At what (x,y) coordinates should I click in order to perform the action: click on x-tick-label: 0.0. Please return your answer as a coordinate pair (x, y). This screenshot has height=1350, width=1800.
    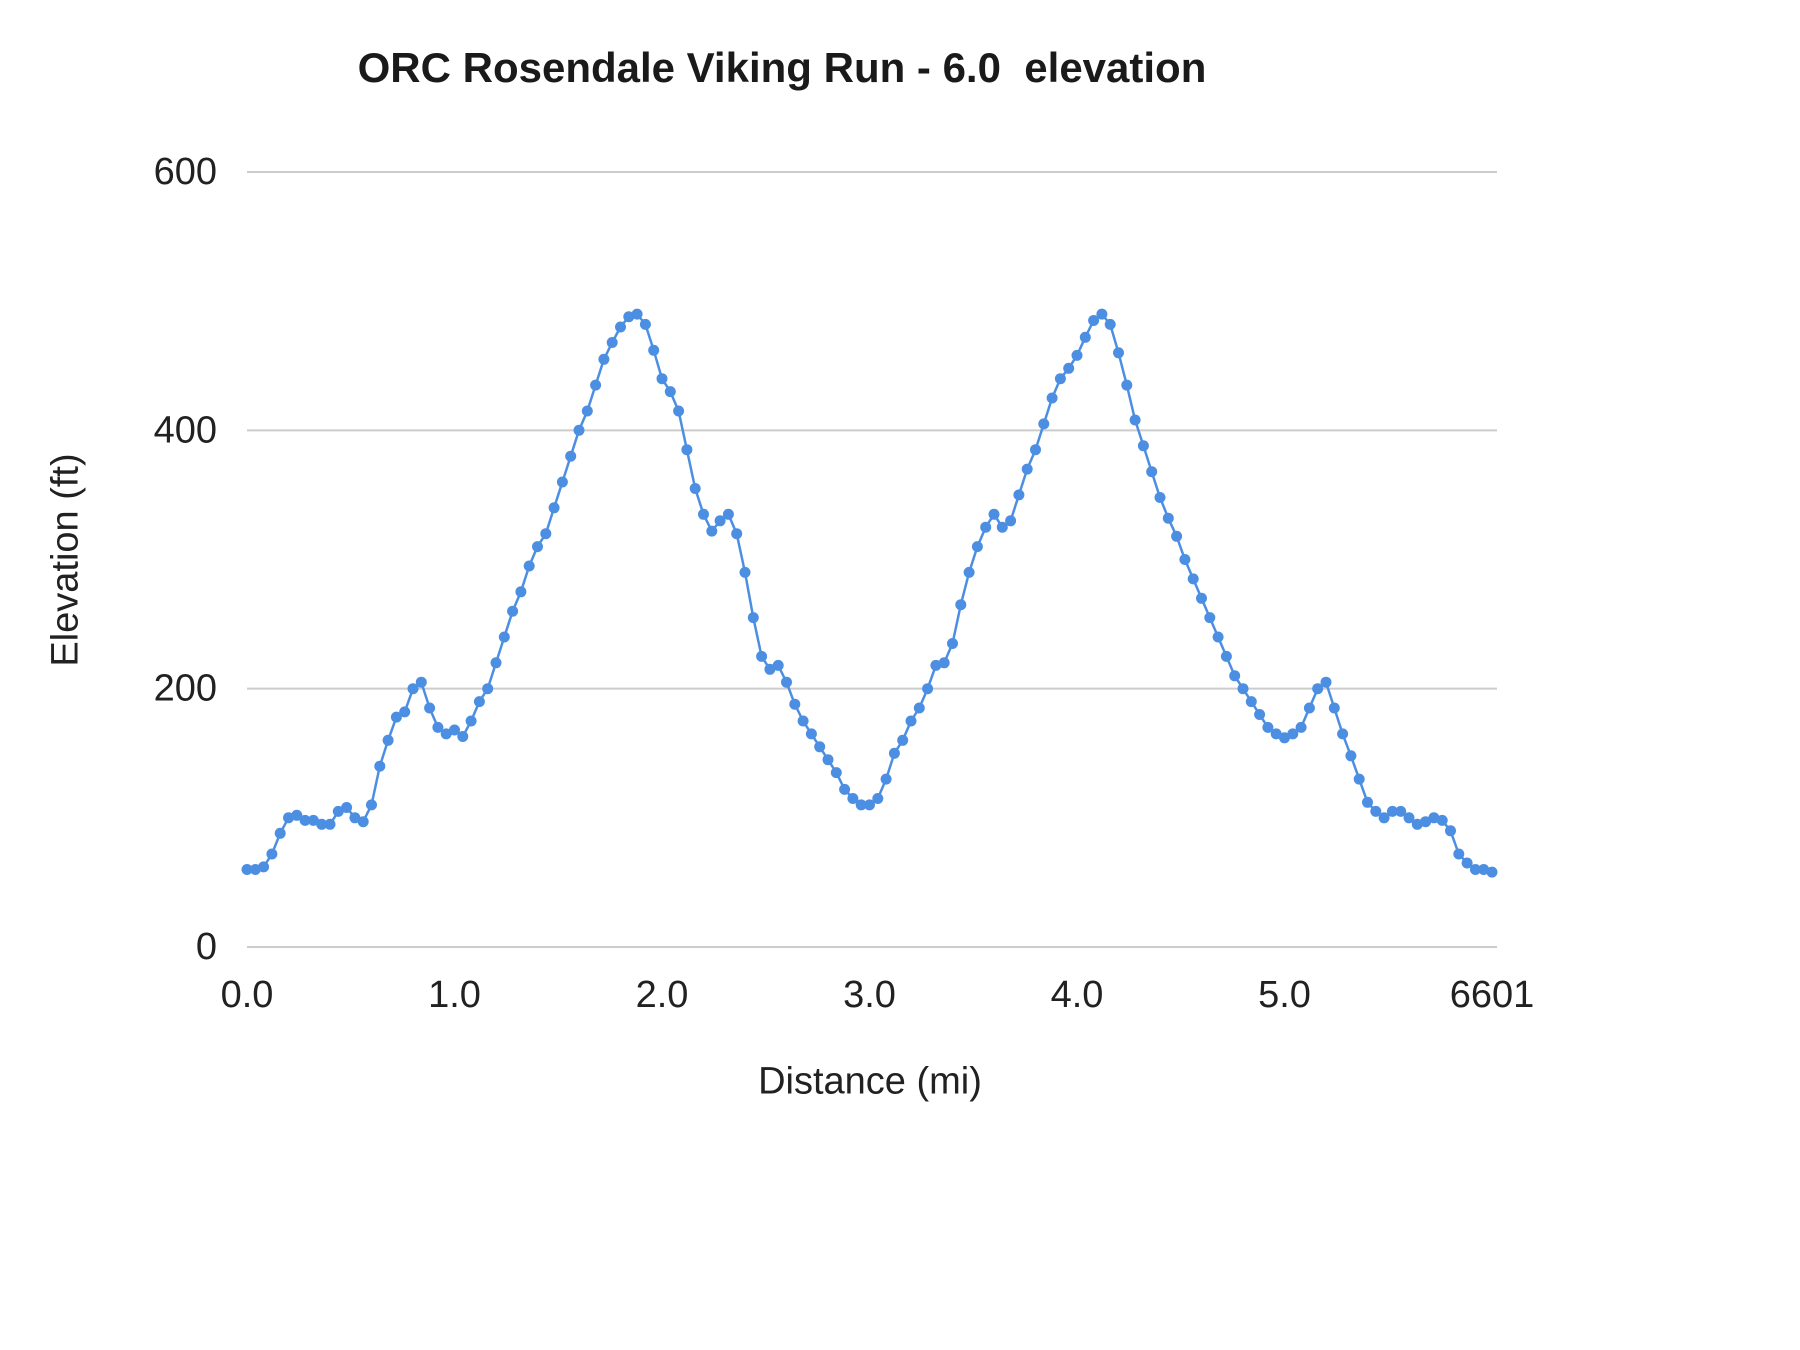
    Looking at the image, I should click on (247, 995).